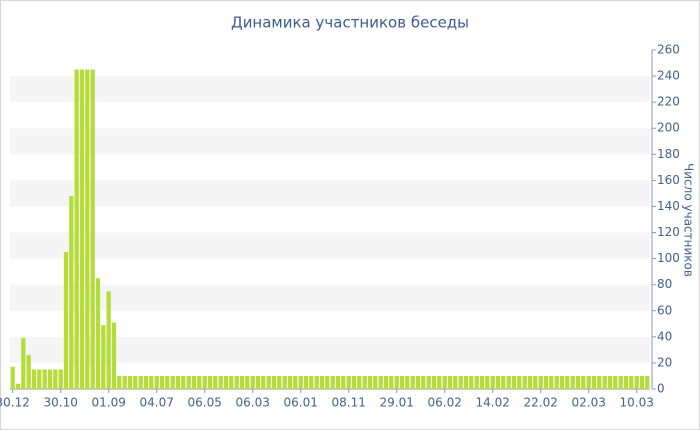 The width and height of the screenshot is (700, 430). What do you see at coordinates (668, 128) in the screenshot?
I see `y-tick-label: 200` at bounding box center [668, 128].